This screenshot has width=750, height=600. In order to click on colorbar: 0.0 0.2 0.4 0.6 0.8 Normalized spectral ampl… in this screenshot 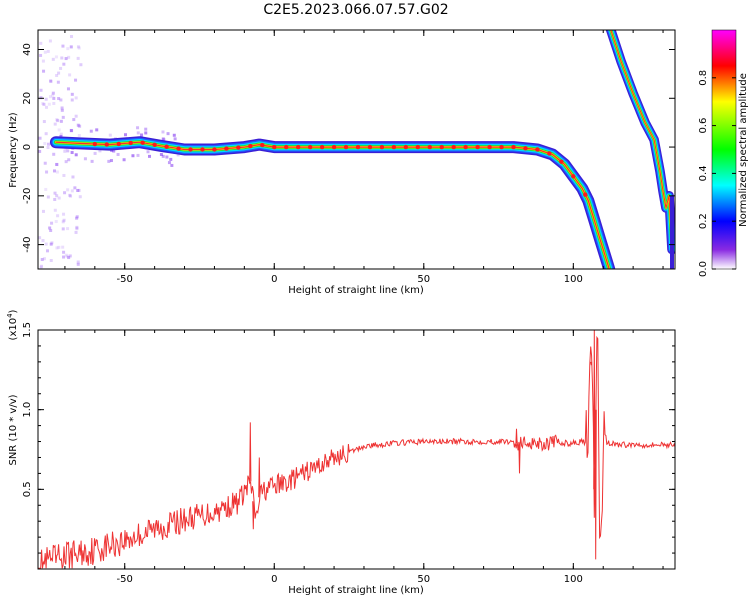, I will do `click(723, 153)`.